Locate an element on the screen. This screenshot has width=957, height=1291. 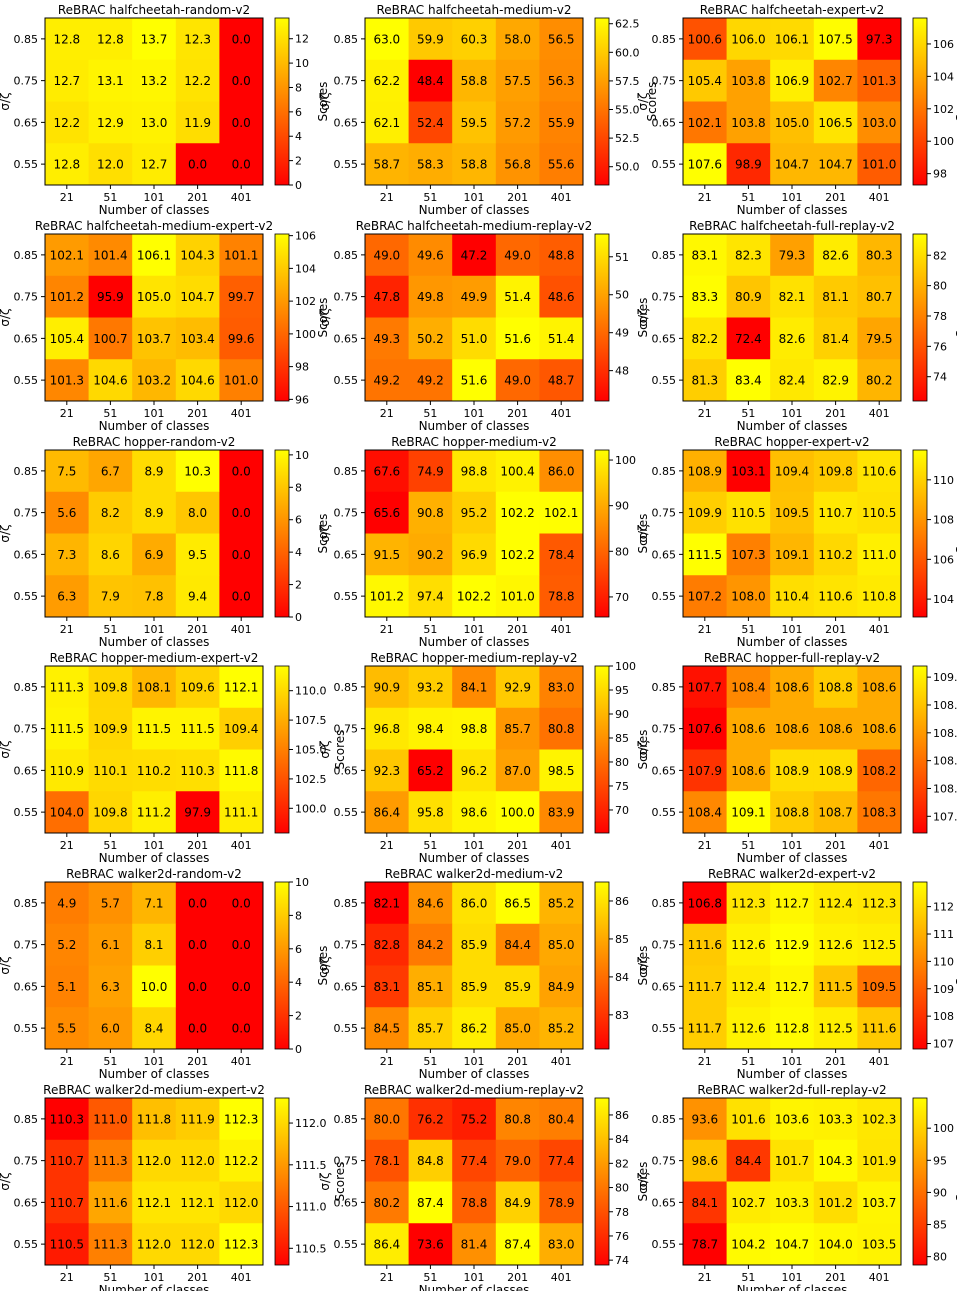
cell-value: 106.5 is located at coordinates (835, 123).